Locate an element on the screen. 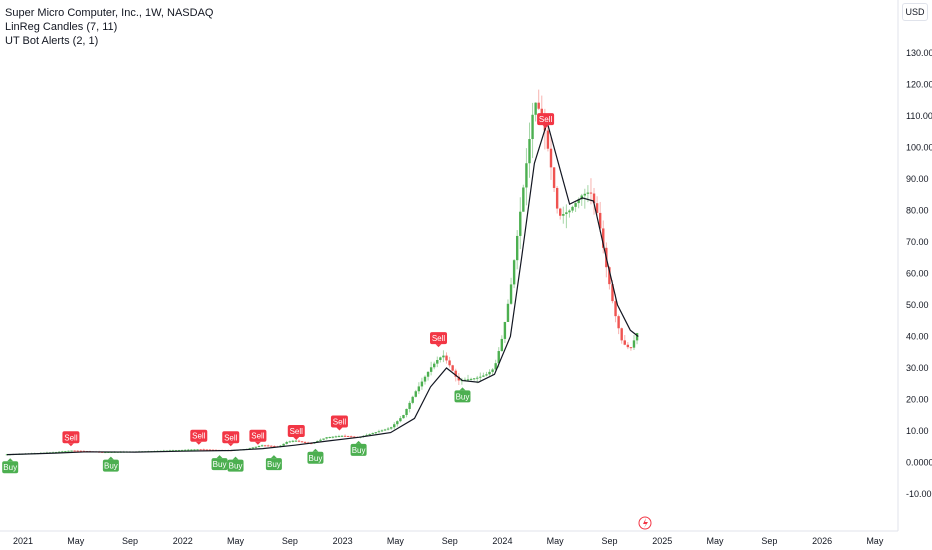 The height and width of the screenshot is (550, 932). price-tick-label: 80.00 is located at coordinates (917, 211).